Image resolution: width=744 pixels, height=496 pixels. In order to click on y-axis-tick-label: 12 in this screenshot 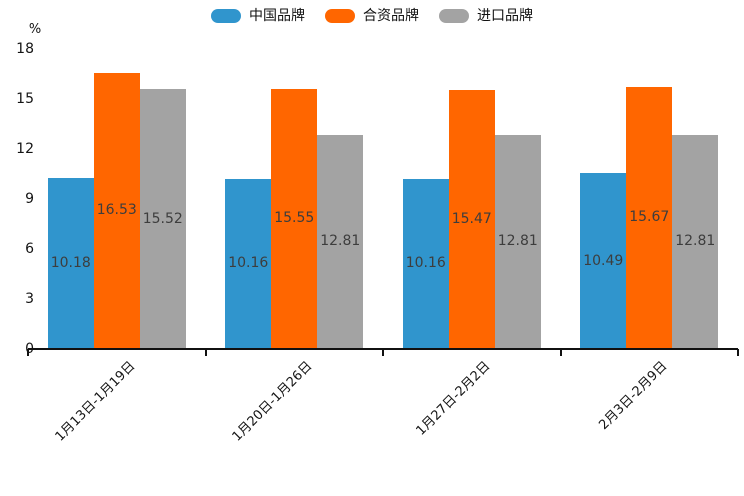, I will do `click(25, 149)`.